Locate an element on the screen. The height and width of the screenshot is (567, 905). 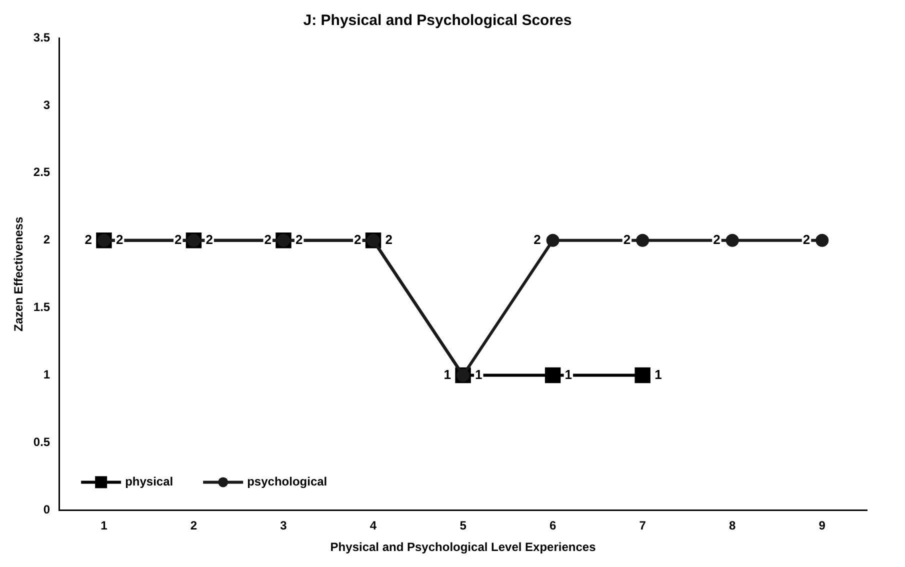
y-tick-label: 0 is located at coordinates (46, 509).